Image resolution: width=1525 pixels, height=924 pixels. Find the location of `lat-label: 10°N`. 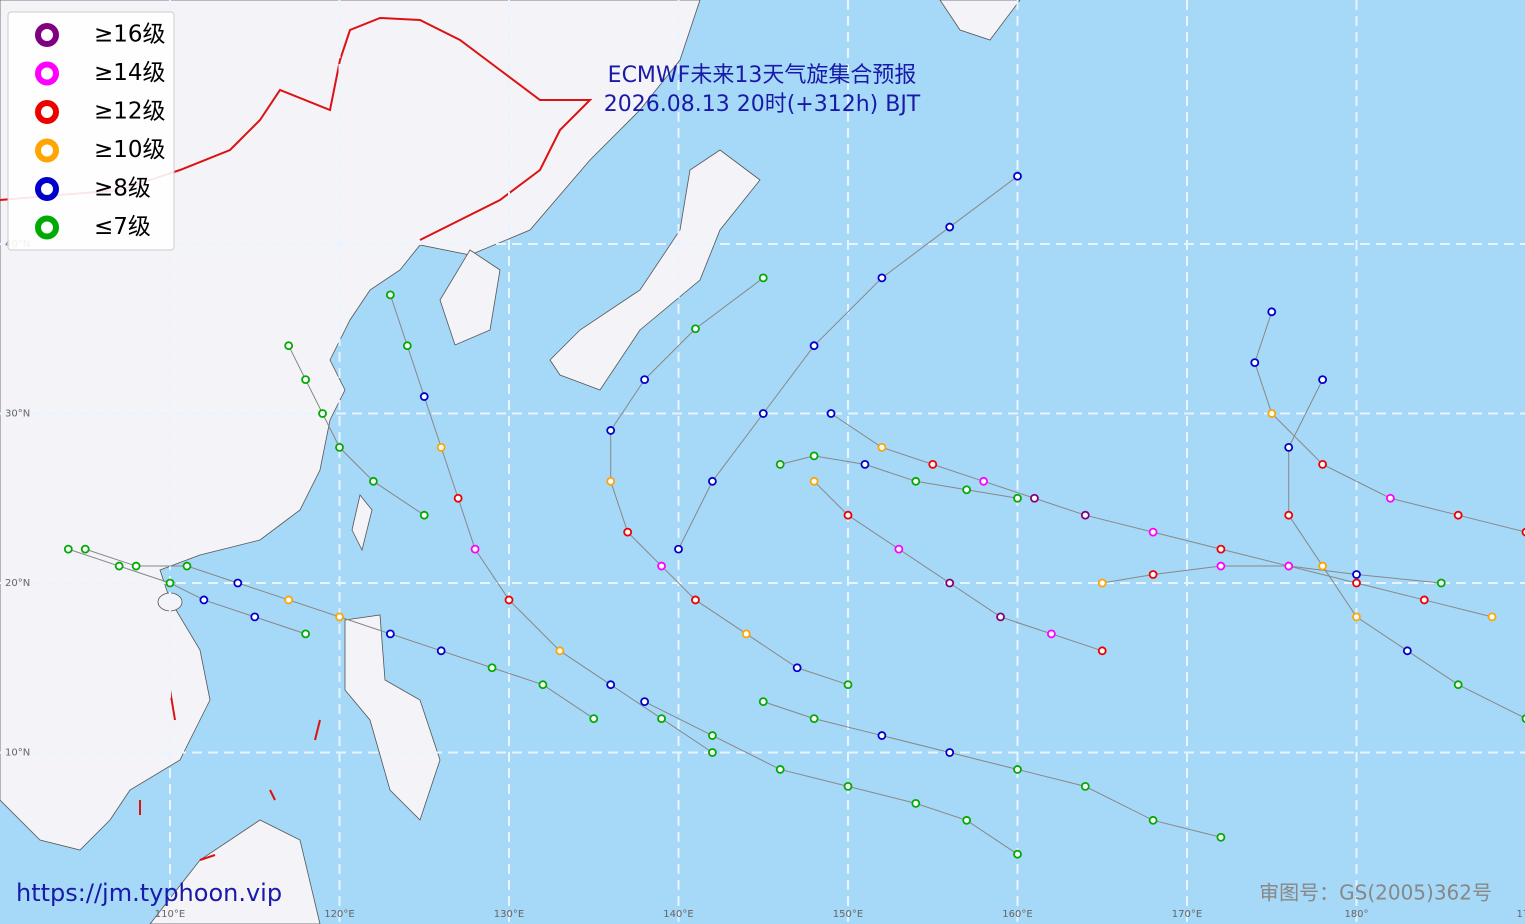

lat-label: 10°N is located at coordinates (17, 753).